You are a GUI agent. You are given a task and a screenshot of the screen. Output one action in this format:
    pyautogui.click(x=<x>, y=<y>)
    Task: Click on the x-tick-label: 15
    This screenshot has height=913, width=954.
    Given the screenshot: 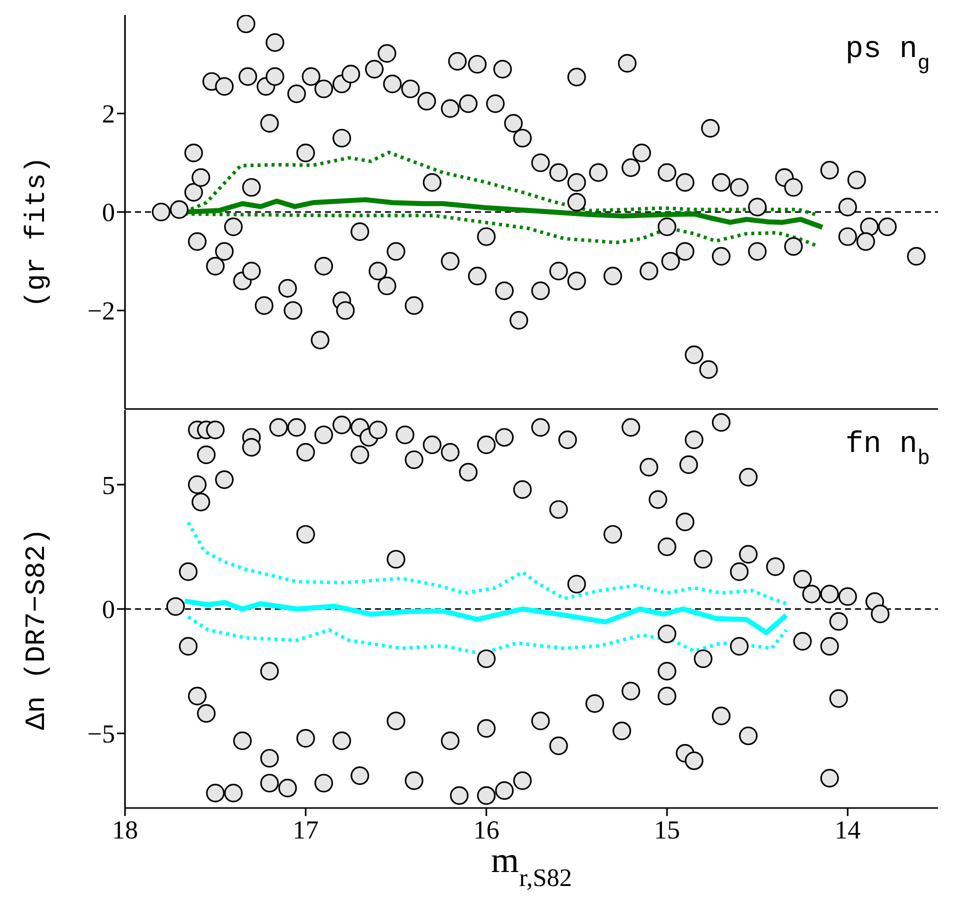 What is the action you would take?
    pyautogui.click(x=667, y=829)
    